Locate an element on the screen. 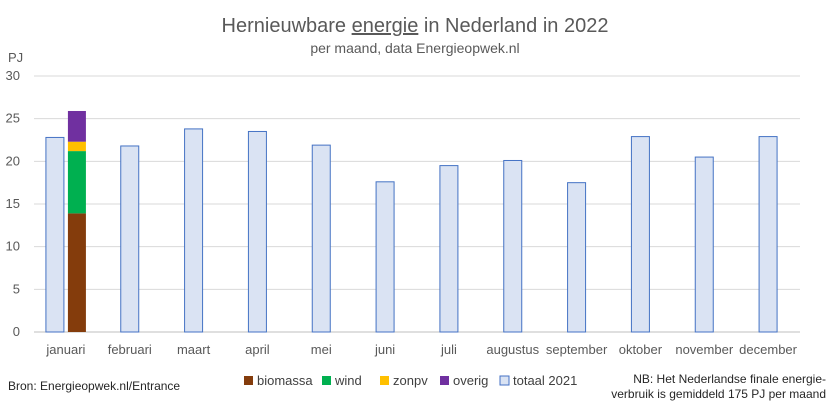  bar-segment-zonpv is located at coordinates (76, 146).